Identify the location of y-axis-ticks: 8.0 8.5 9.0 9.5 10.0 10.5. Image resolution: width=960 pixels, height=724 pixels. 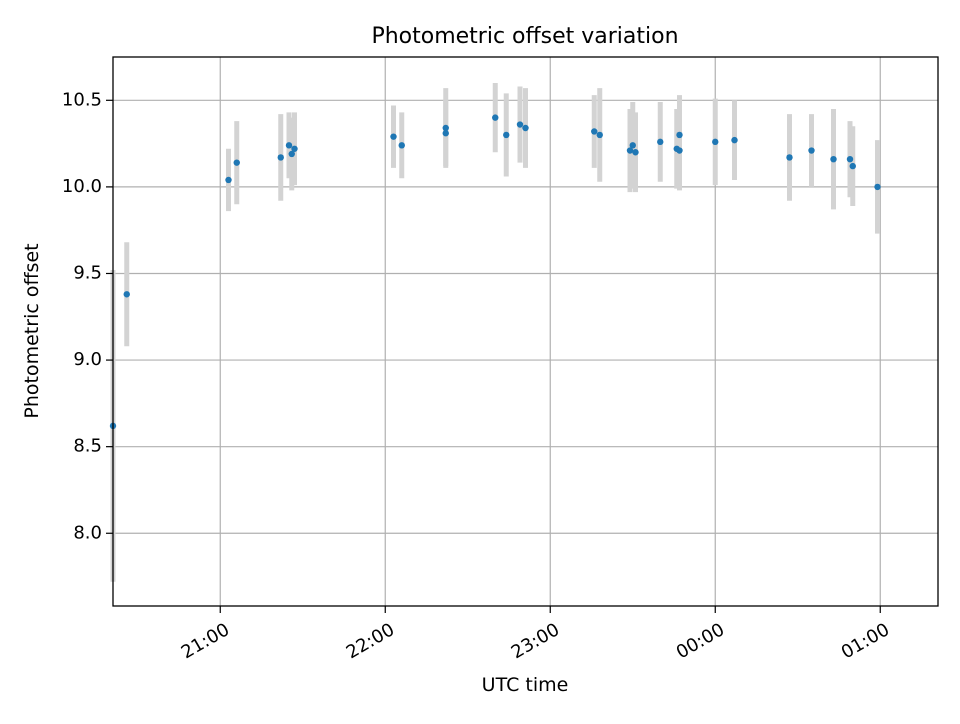
(87, 316).